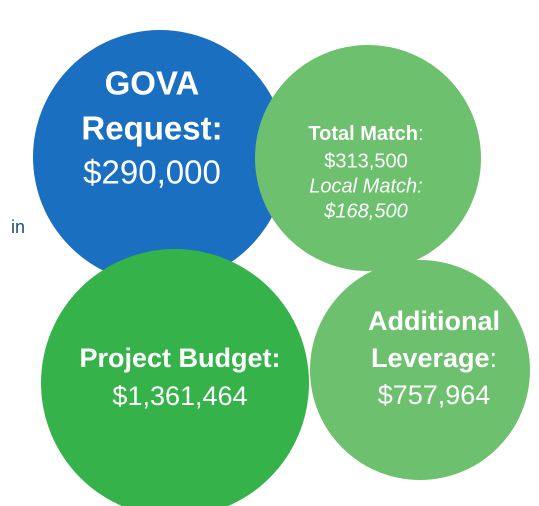  I want to click on label: Leverage, so click(430, 358).